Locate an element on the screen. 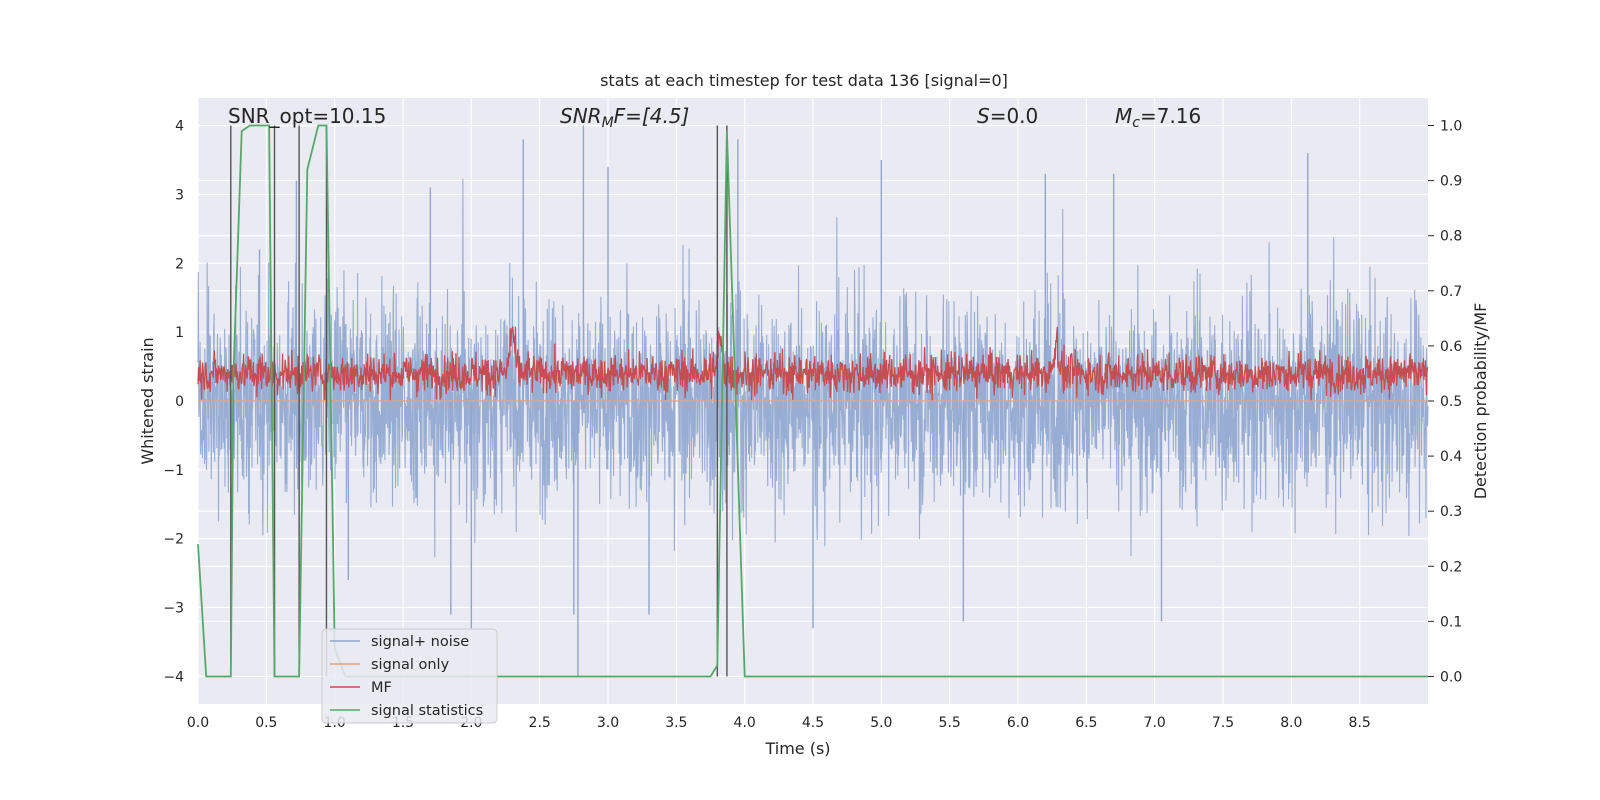 The height and width of the screenshot is (800, 1600). y2-tick-label-7: 0.7 is located at coordinates (1451, 292).